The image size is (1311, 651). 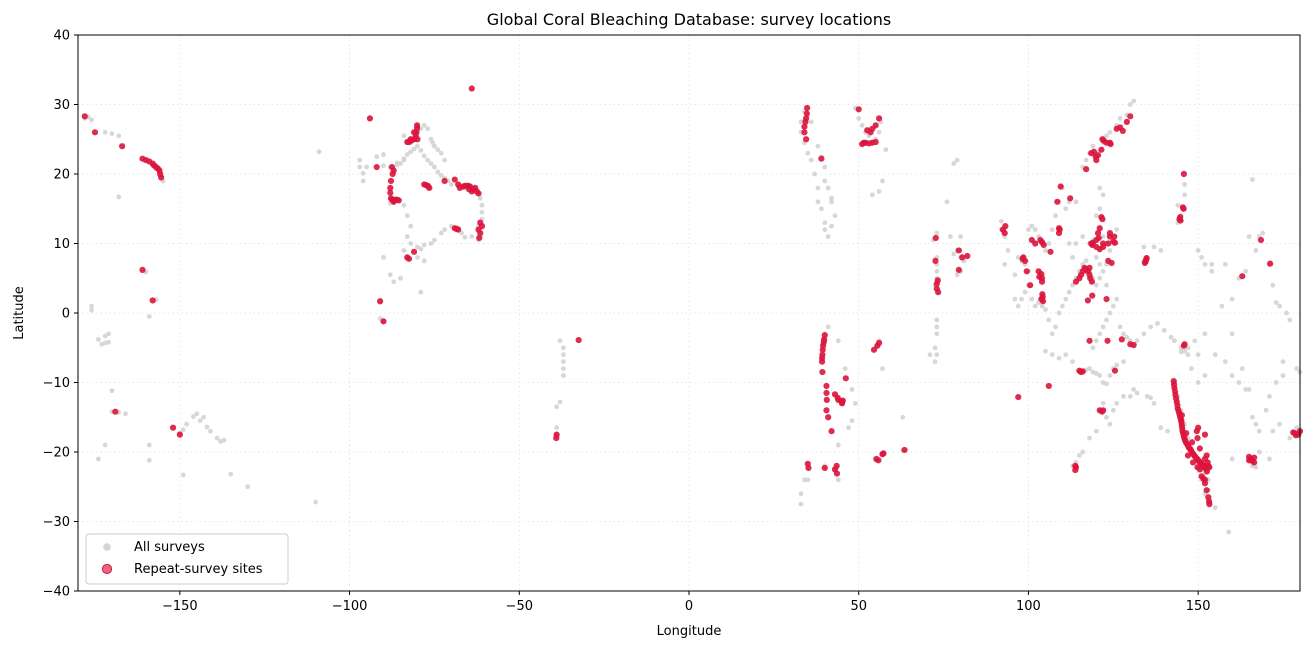 What do you see at coordinates (61, 36) in the screenshot?
I see `y-tick-label: 40` at bounding box center [61, 36].